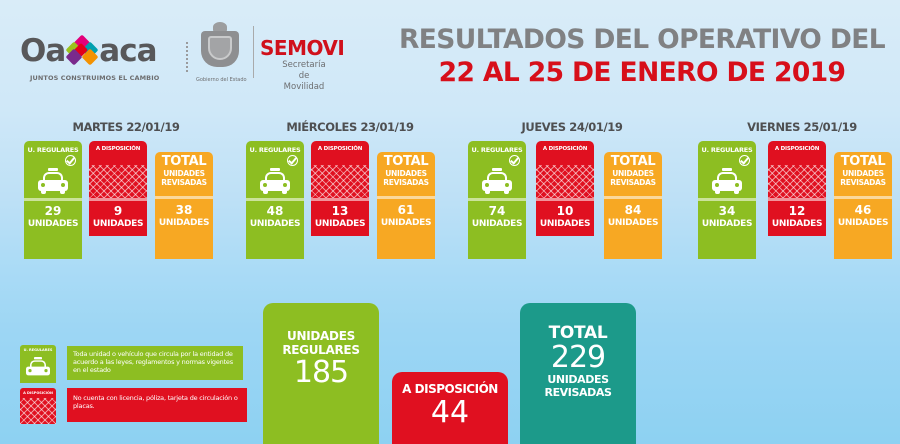  Describe the element at coordinates (350, 127) in the screenshot. I see `day-title: MIÉRCOLES 23/01/19` at that location.